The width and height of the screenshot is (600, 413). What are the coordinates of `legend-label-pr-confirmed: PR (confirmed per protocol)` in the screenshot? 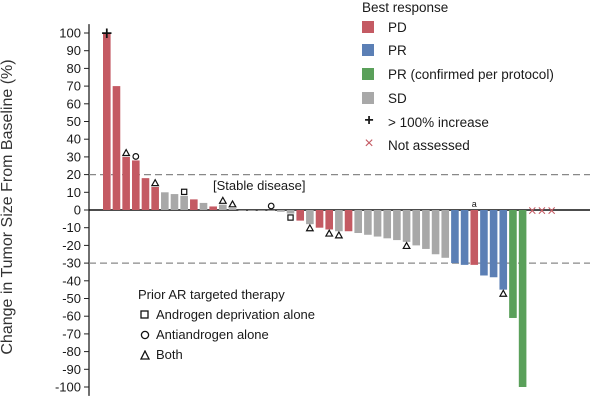 It's located at (471, 74).